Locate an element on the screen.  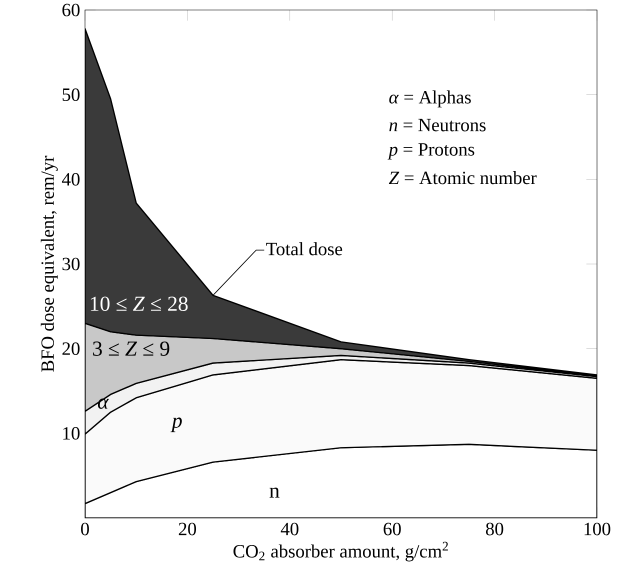
series-label: 10 ≤ Z ≤ 28 is located at coordinates (139, 303).